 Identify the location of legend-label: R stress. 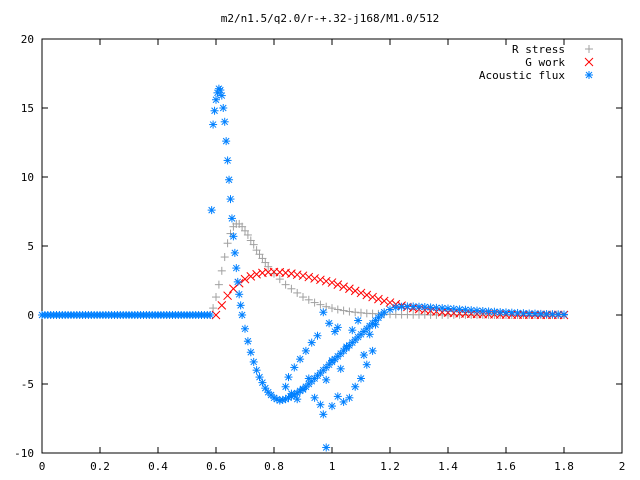
(538, 49).